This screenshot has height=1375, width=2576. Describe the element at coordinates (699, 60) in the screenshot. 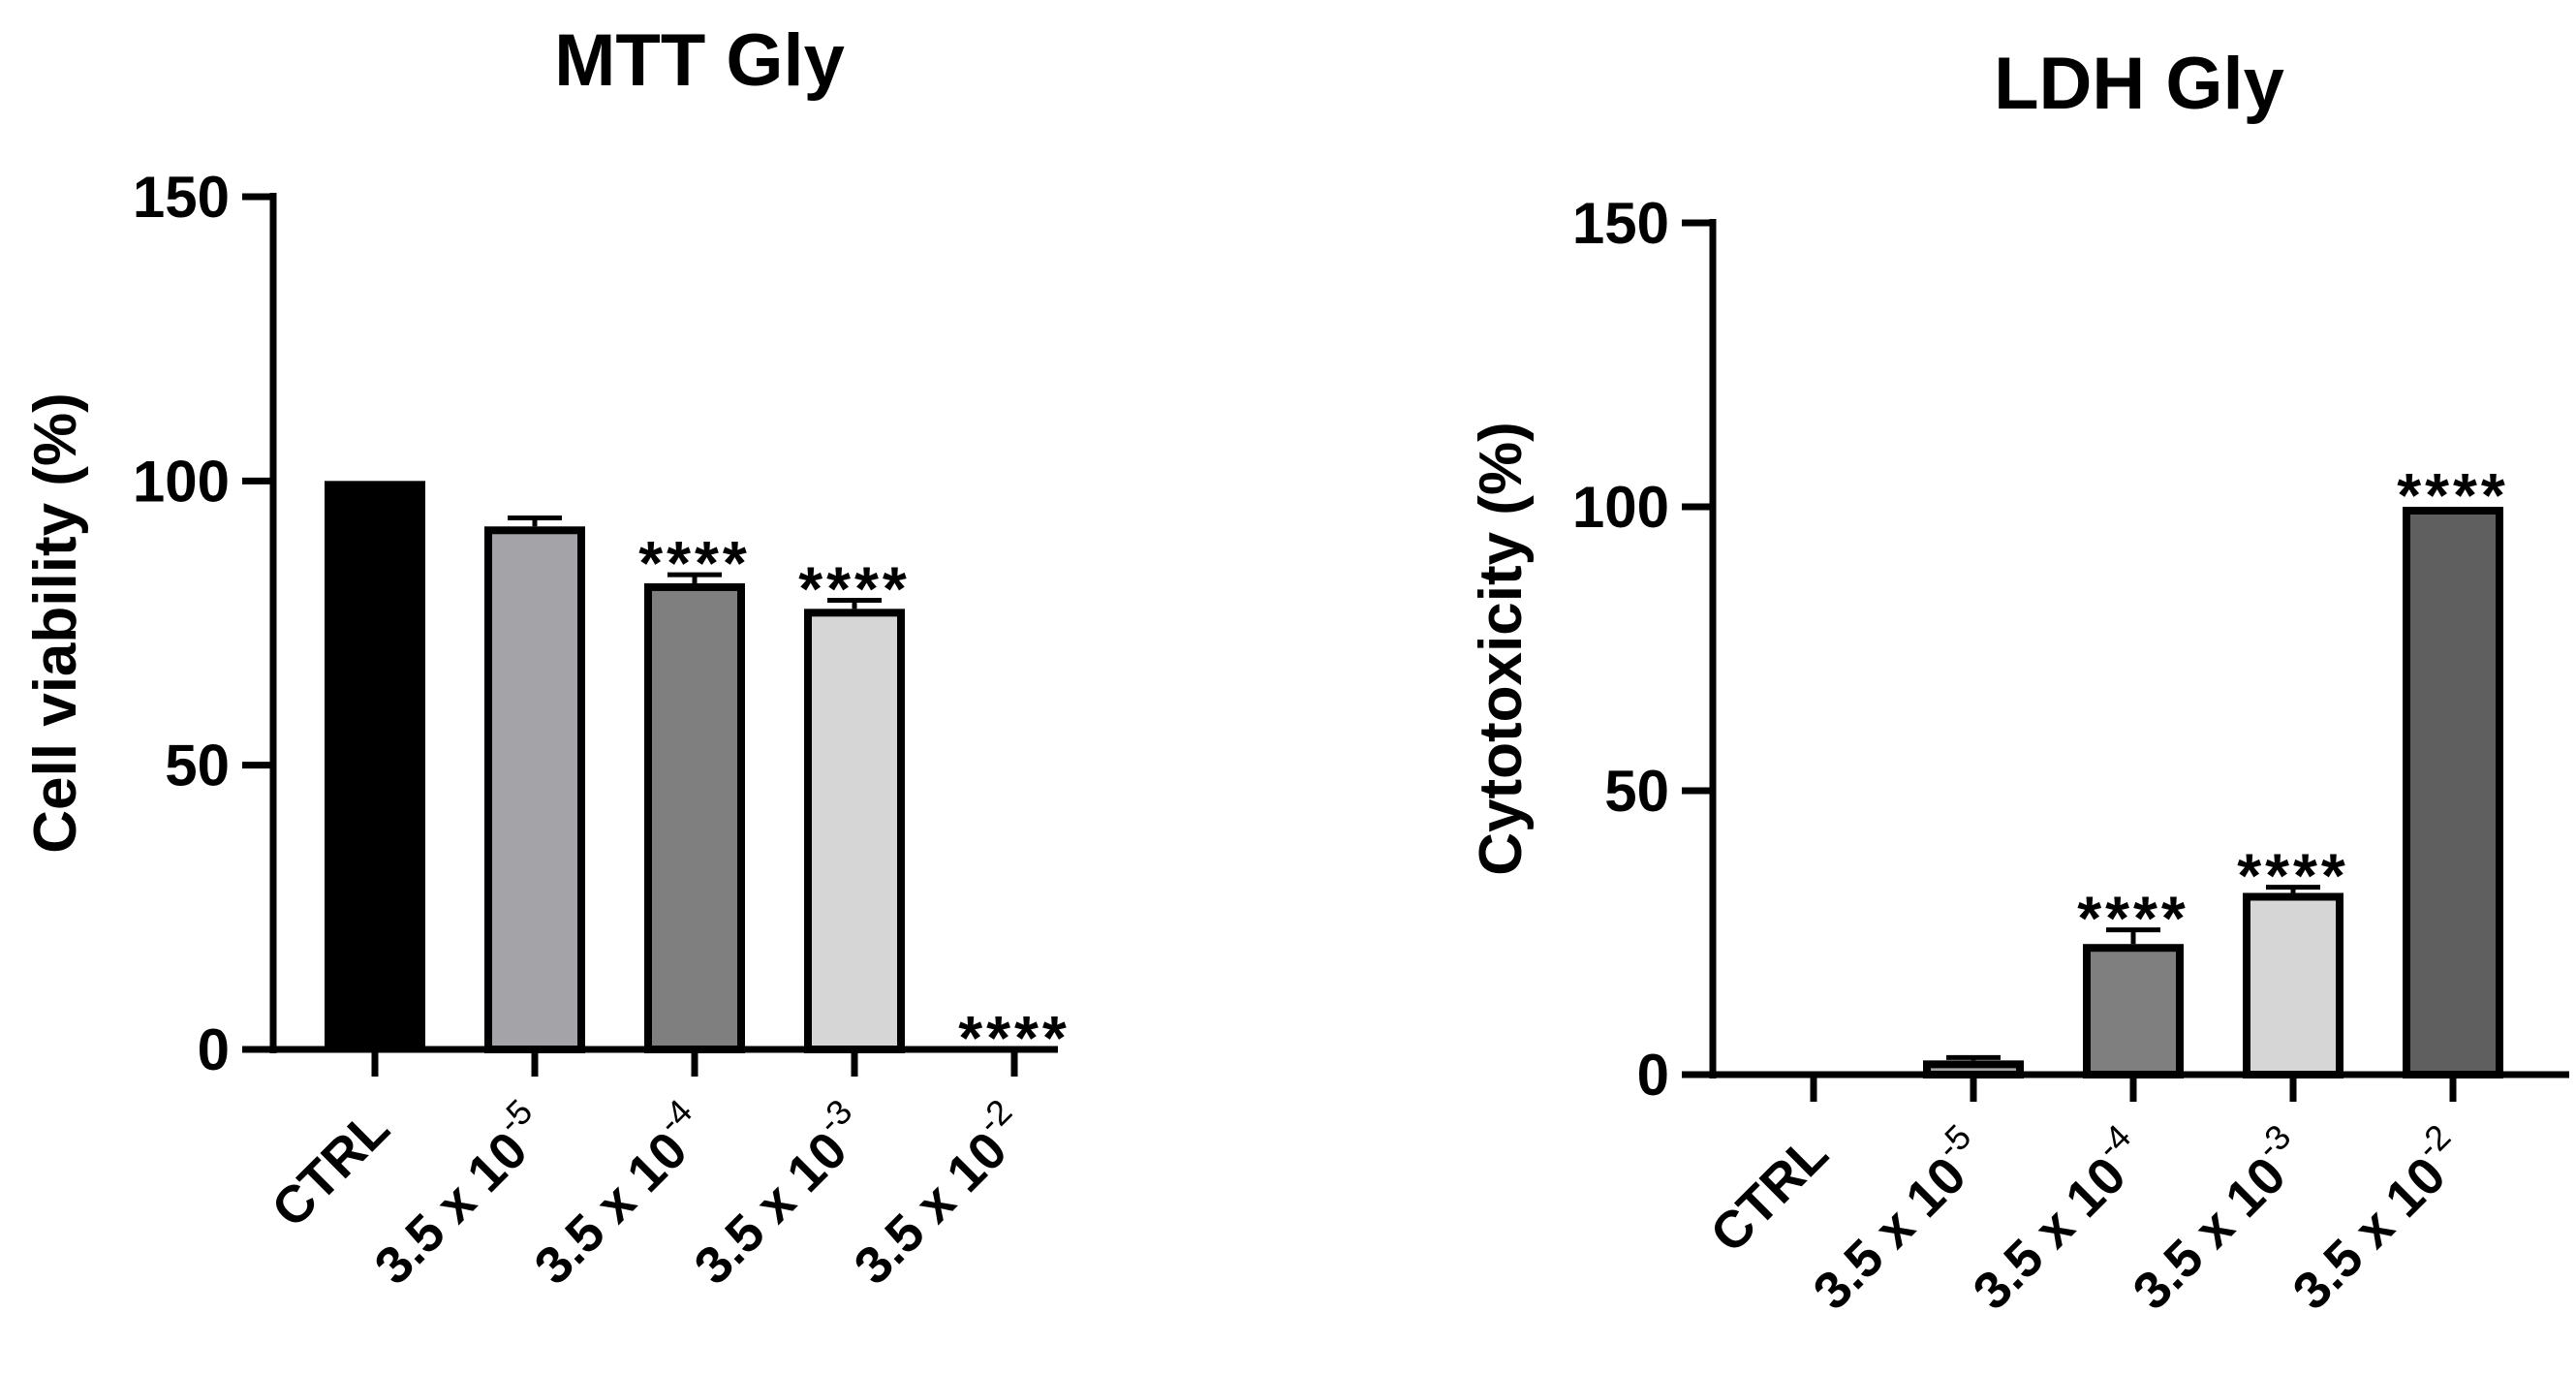

I see `chart-title: MTT Gly` at that location.